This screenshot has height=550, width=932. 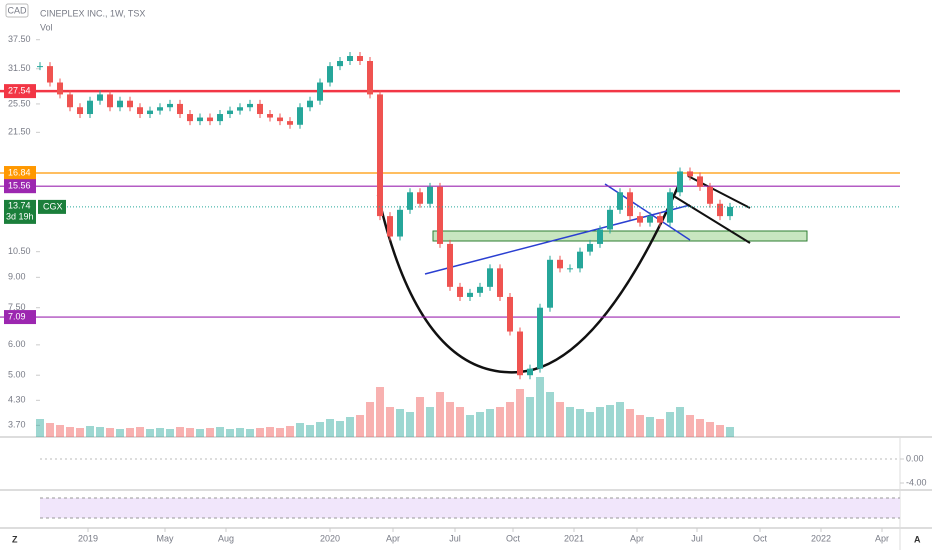 What do you see at coordinates (620, 236) in the screenshot?
I see `support-zone` at bounding box center [620, 236].